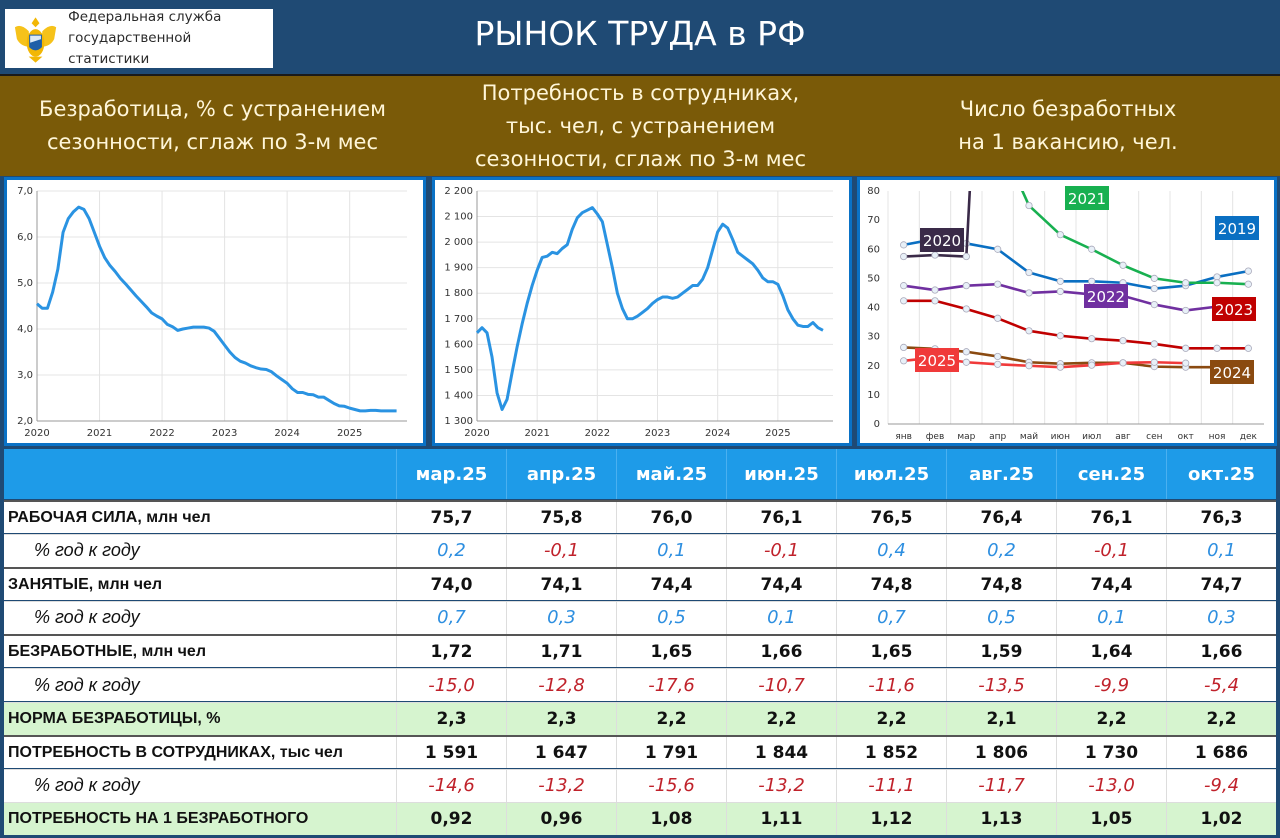  What do you see at coordinates (451, 474) in the screenshot?
I see `column-header: мар.25` at bounding box center [451, 474].